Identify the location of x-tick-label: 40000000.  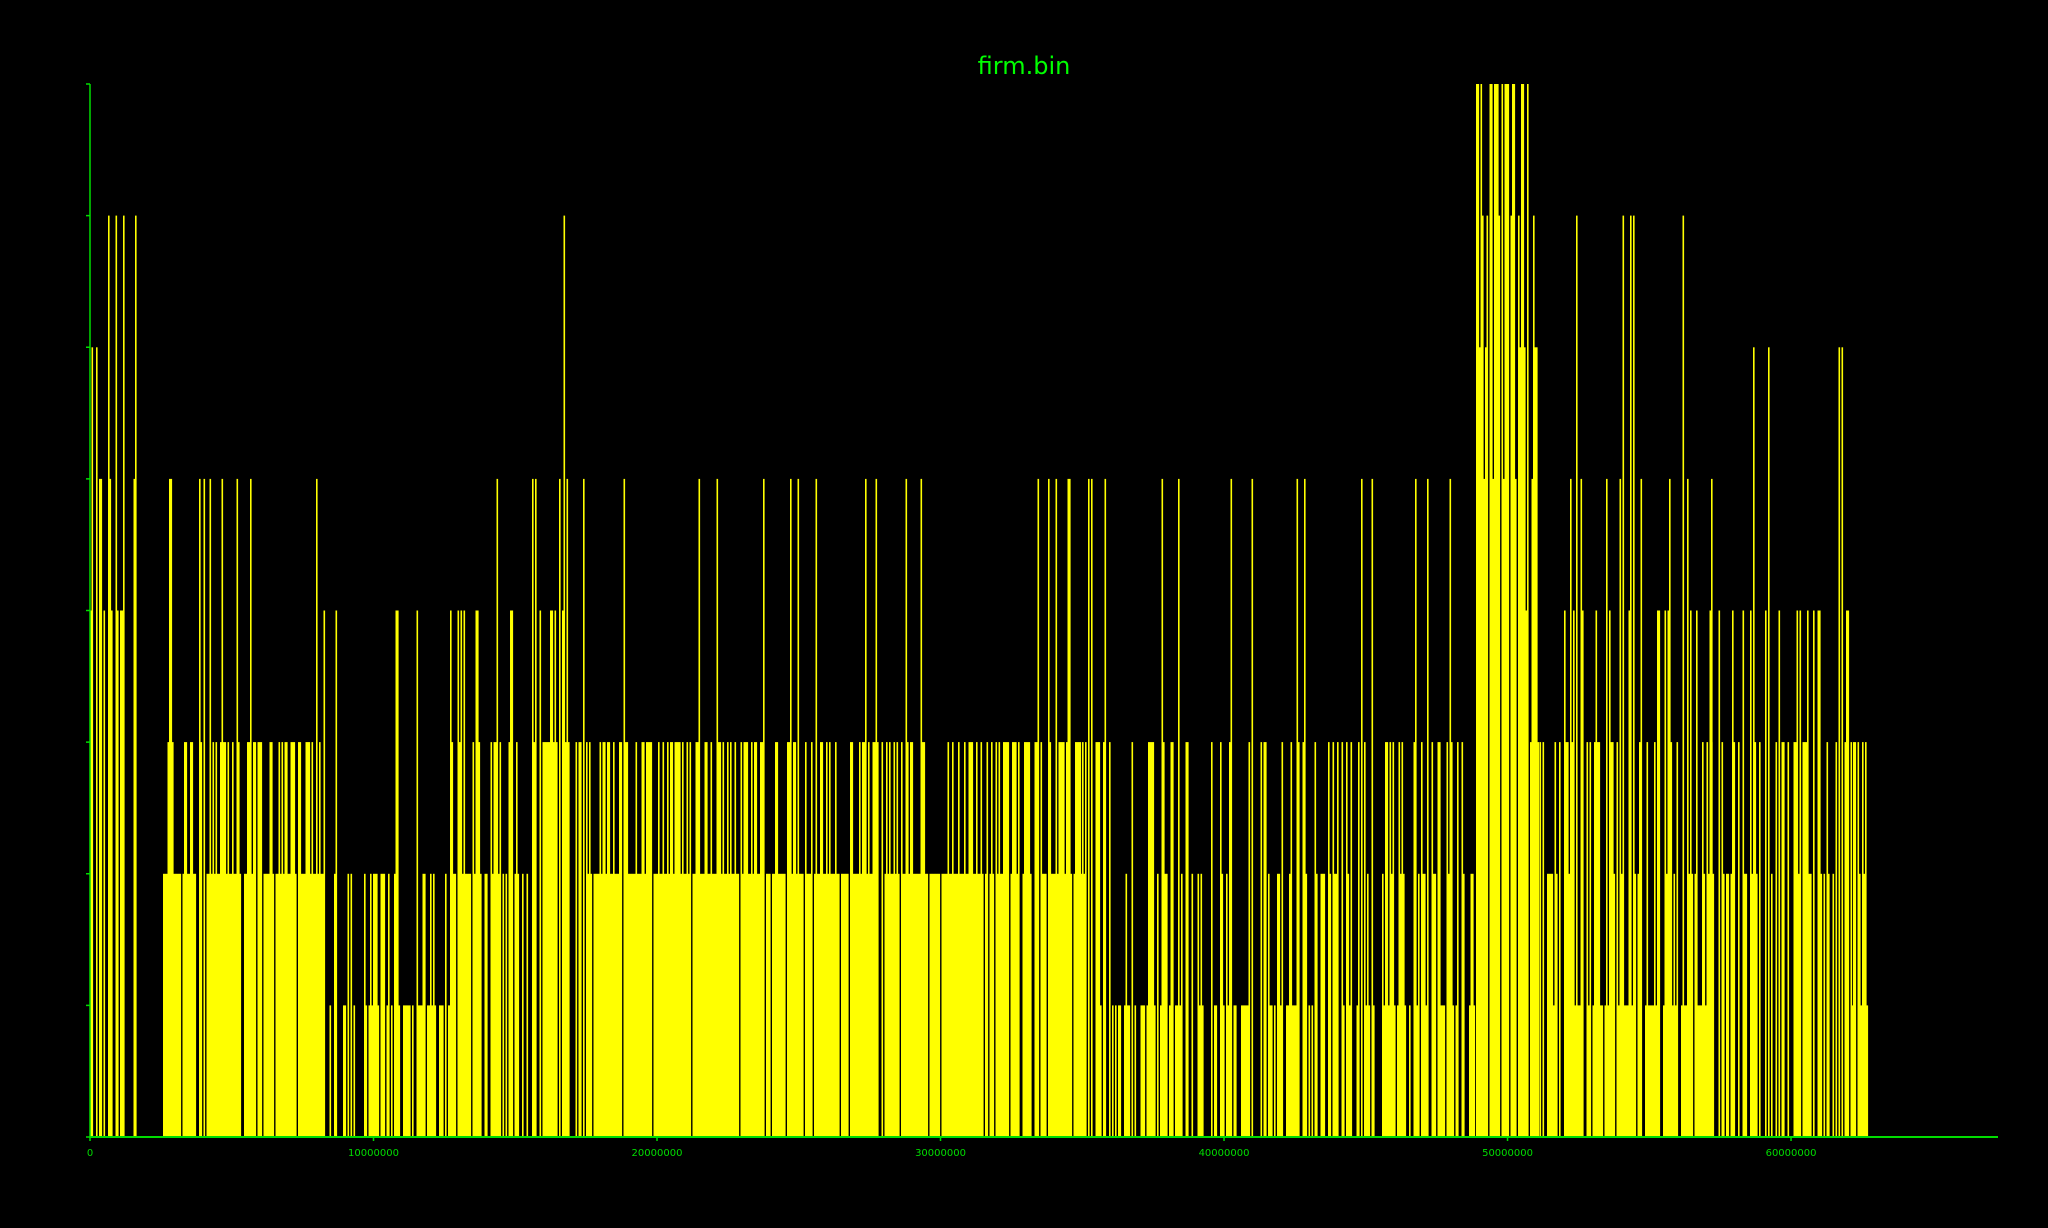
(1224, 1153).